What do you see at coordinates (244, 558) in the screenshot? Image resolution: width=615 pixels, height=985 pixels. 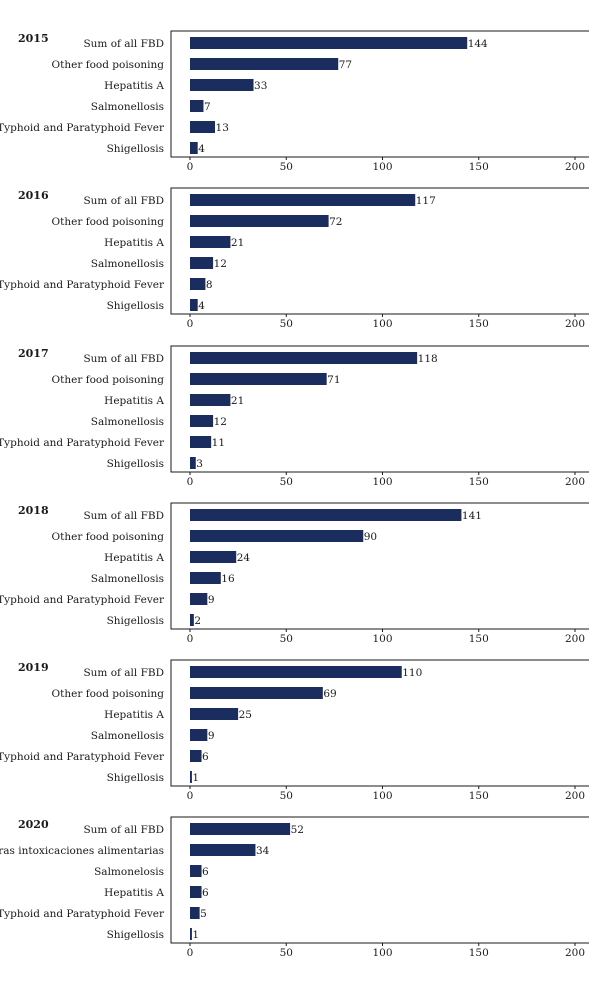 I see `data-label: 24` at bounding box center [244, 558].